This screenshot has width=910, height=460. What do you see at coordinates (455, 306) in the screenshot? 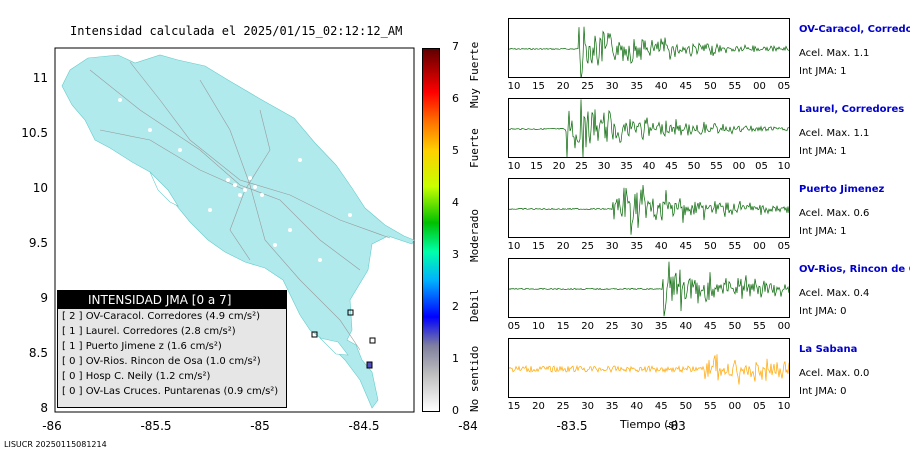
I see `colorbar-tick: 2` at bounding box center [455, 306].